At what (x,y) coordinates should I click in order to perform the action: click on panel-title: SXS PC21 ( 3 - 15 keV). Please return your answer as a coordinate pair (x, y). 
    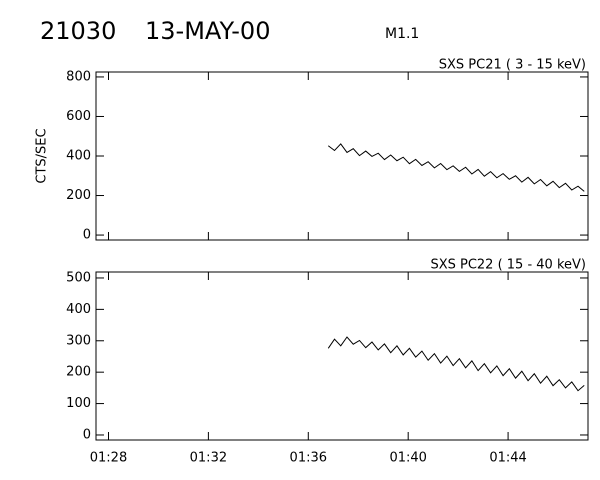
    Looking at the image, I should click on (512, 65).